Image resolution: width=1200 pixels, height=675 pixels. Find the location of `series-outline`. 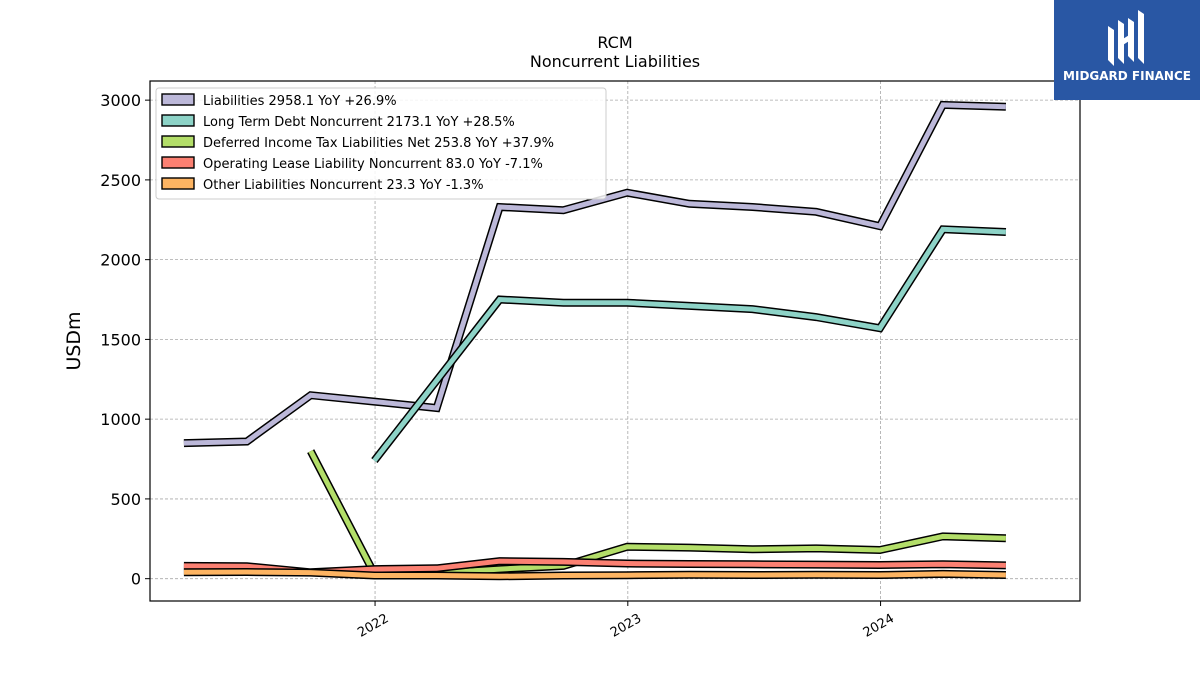

series-outline is located at coordinates (657, 513).